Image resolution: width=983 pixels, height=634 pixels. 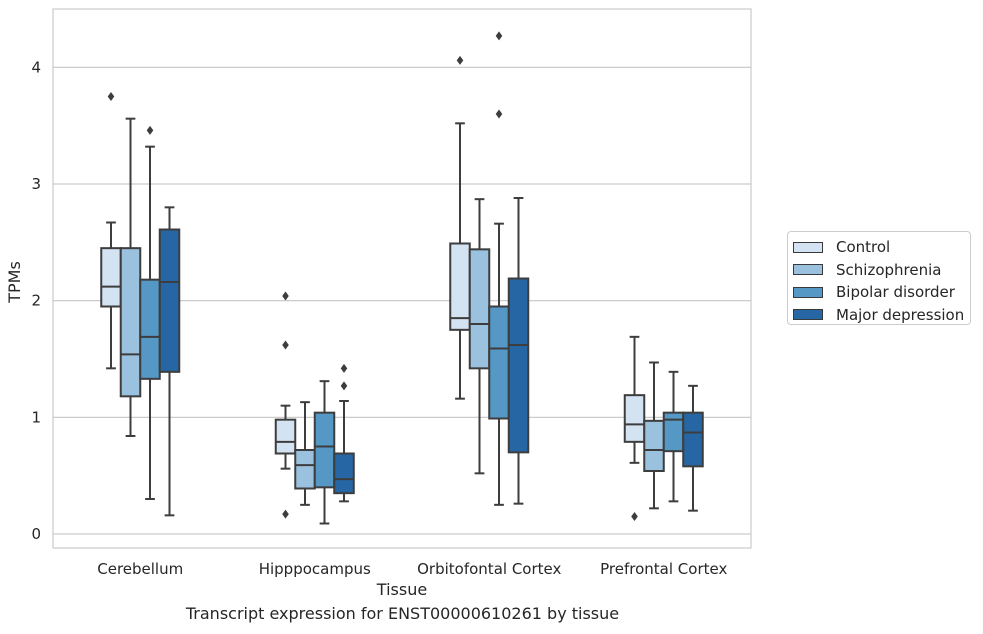 I want to click on y-tick-label: 2, so click(x=36, y=301).